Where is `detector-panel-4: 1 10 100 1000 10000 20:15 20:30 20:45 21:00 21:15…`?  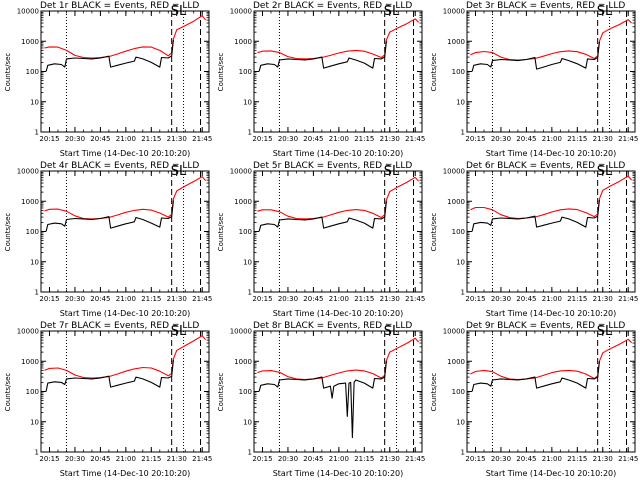 detector-panel-4: 1 10 100 1000 10000 20:15 20:30 20:45 21:00 21:15… is located at coordinates (106, 240).